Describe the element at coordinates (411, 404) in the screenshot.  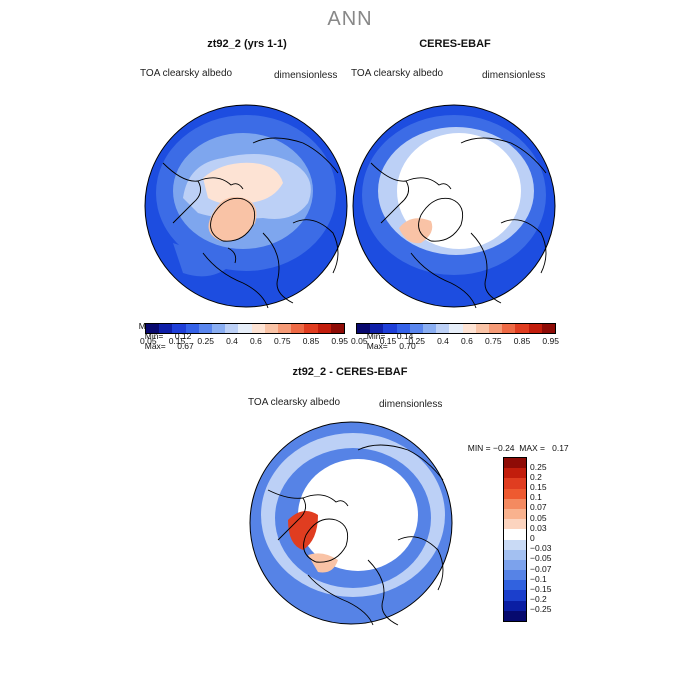
I see `diff-units: dimensionless` at that location.